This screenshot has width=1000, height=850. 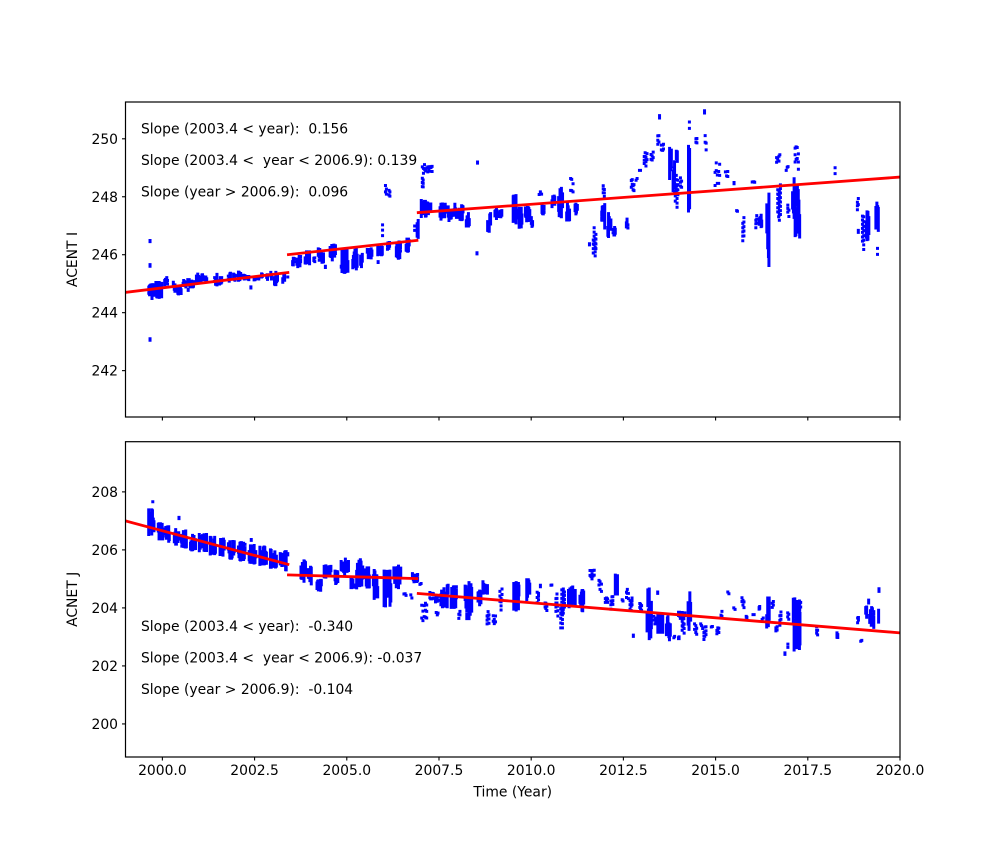 What do you see at coordinates (254, 771) in the screenshot?
I see `x-tick-label: 2002.5` at bounding box center [254, 771].